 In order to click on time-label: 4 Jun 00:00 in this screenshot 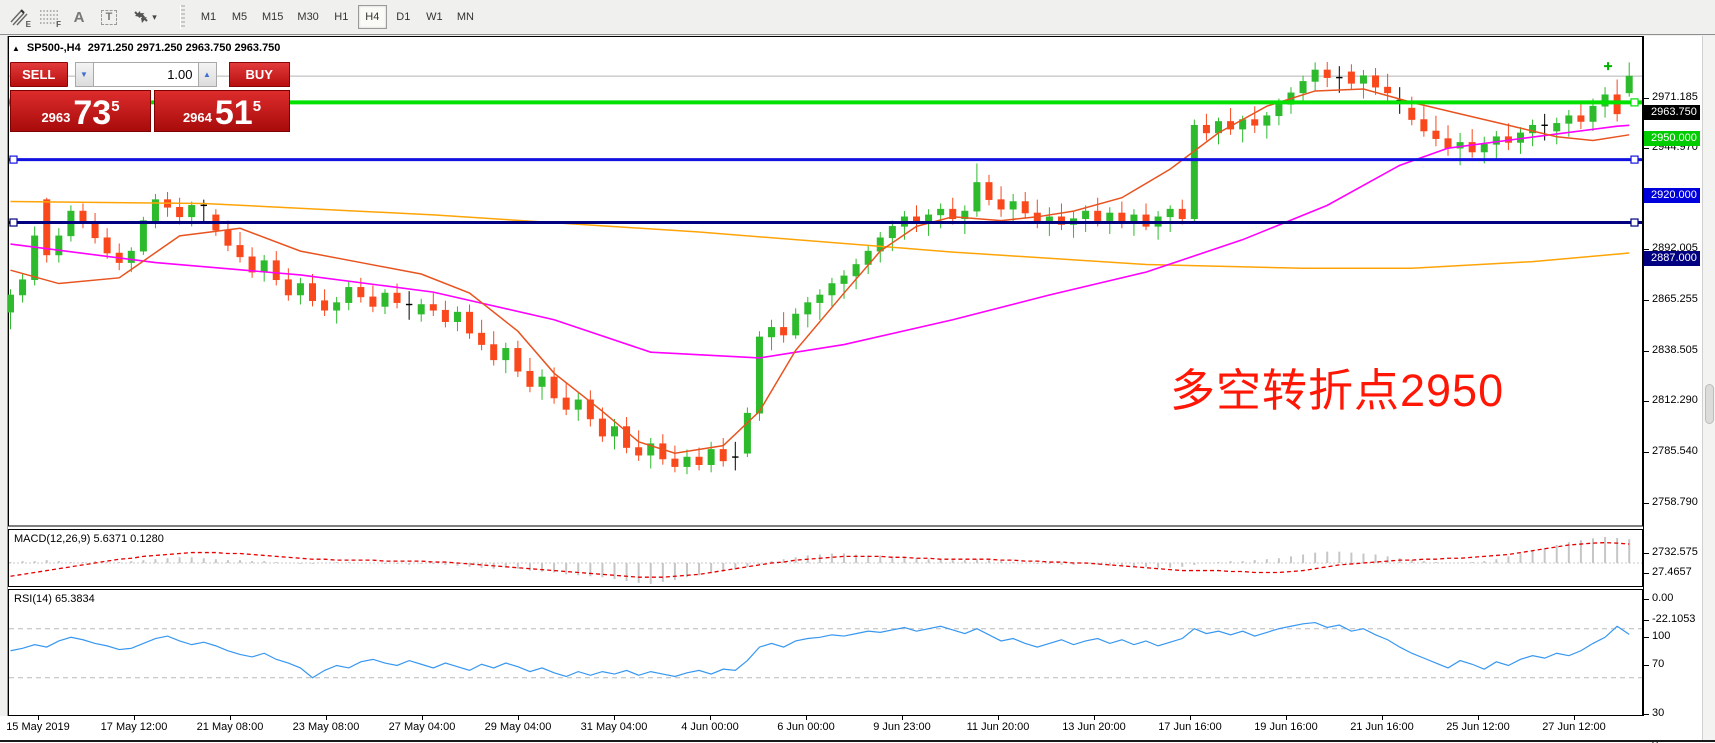, I will do `click(710, 727)`.